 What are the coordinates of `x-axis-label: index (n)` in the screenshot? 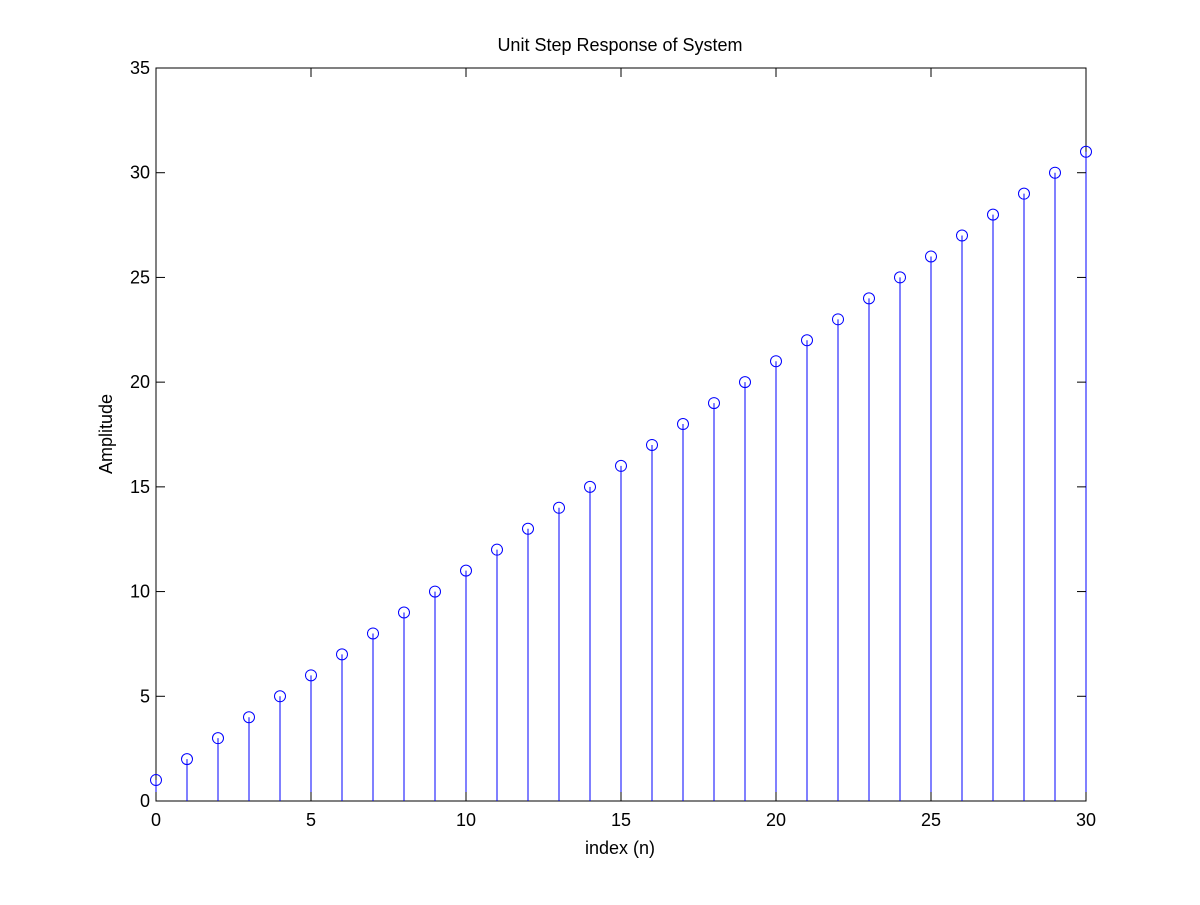 It's located at (620, 848).